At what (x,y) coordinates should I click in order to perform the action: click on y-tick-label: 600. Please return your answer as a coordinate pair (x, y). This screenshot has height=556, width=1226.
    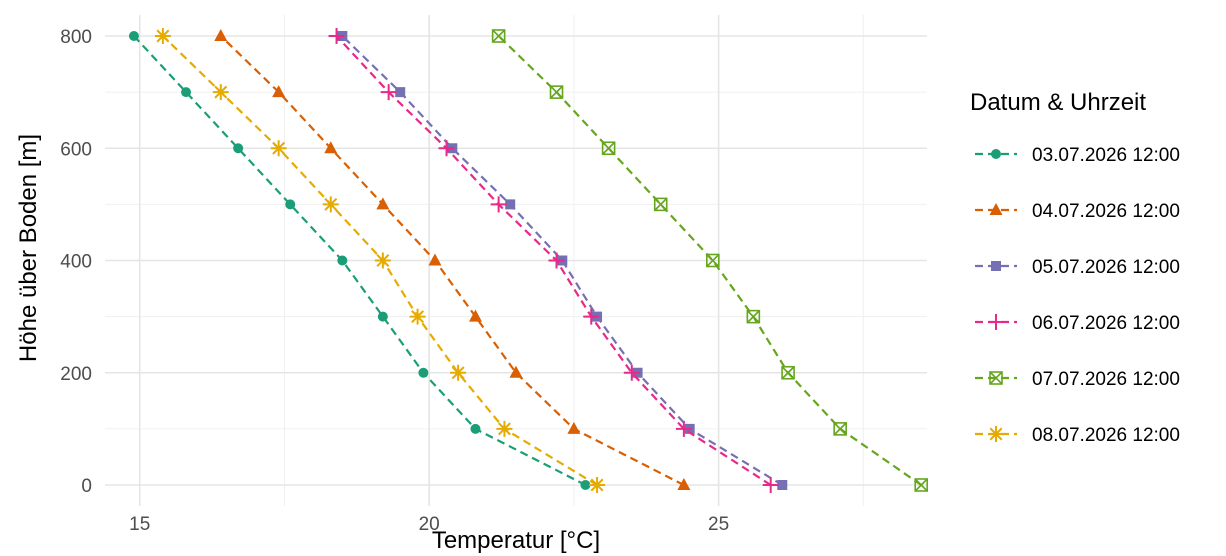
    Looking at the image, I should click on (76, 149).